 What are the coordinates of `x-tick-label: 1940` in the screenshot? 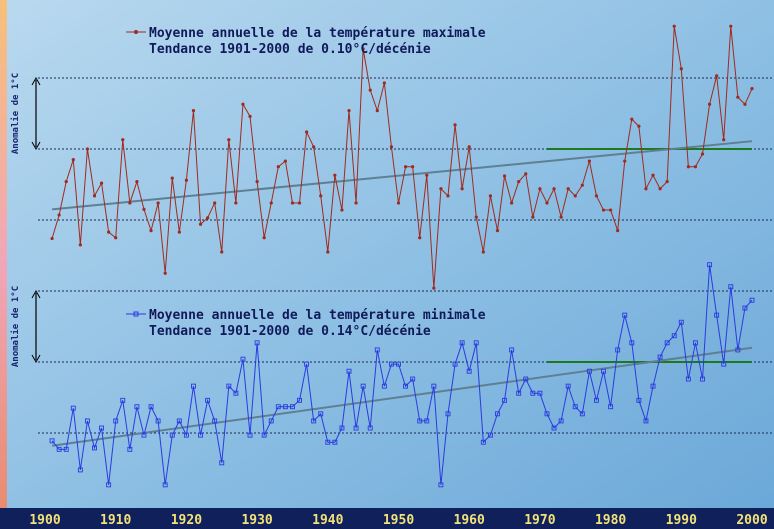 It's located at (327, 520).